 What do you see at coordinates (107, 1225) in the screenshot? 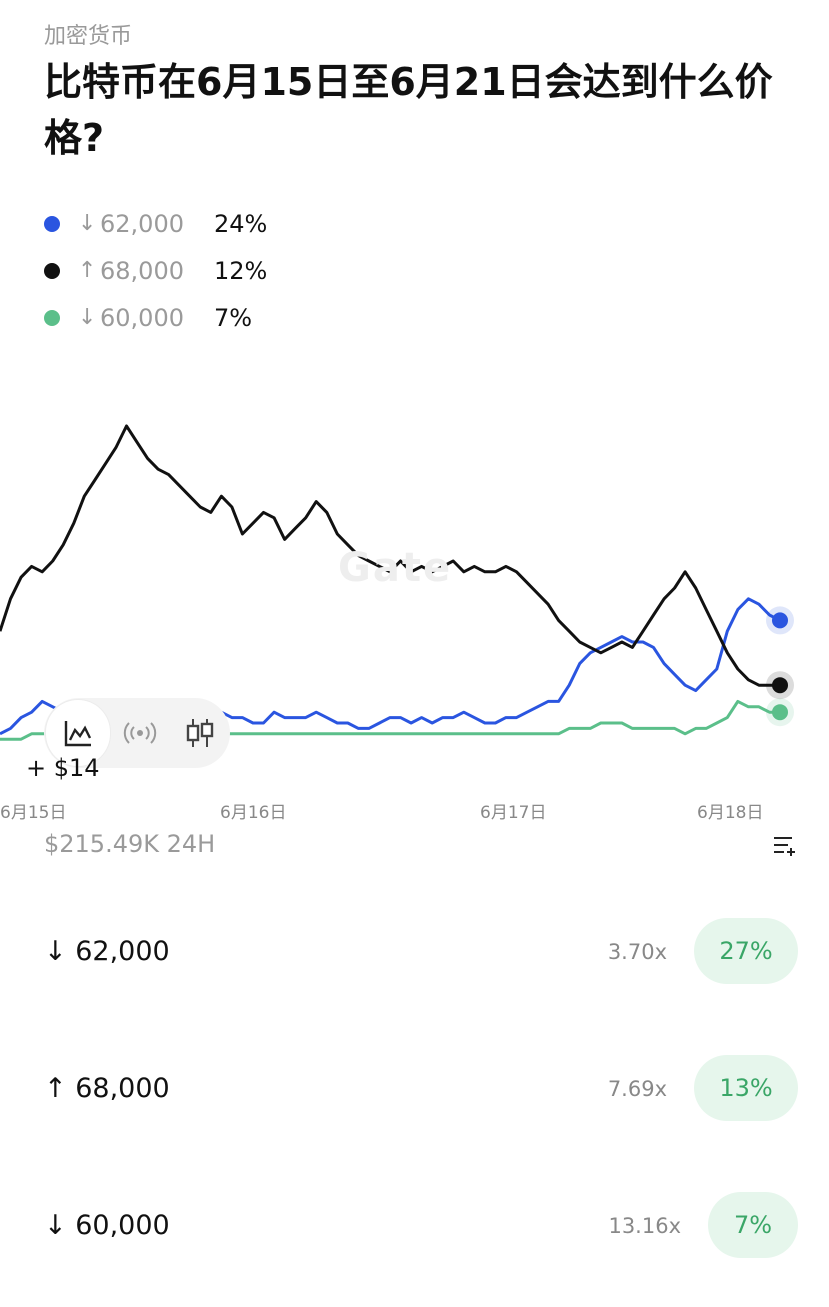
I see `outcome-label: ↓ 60,000` at bounding box center [107, 1225].